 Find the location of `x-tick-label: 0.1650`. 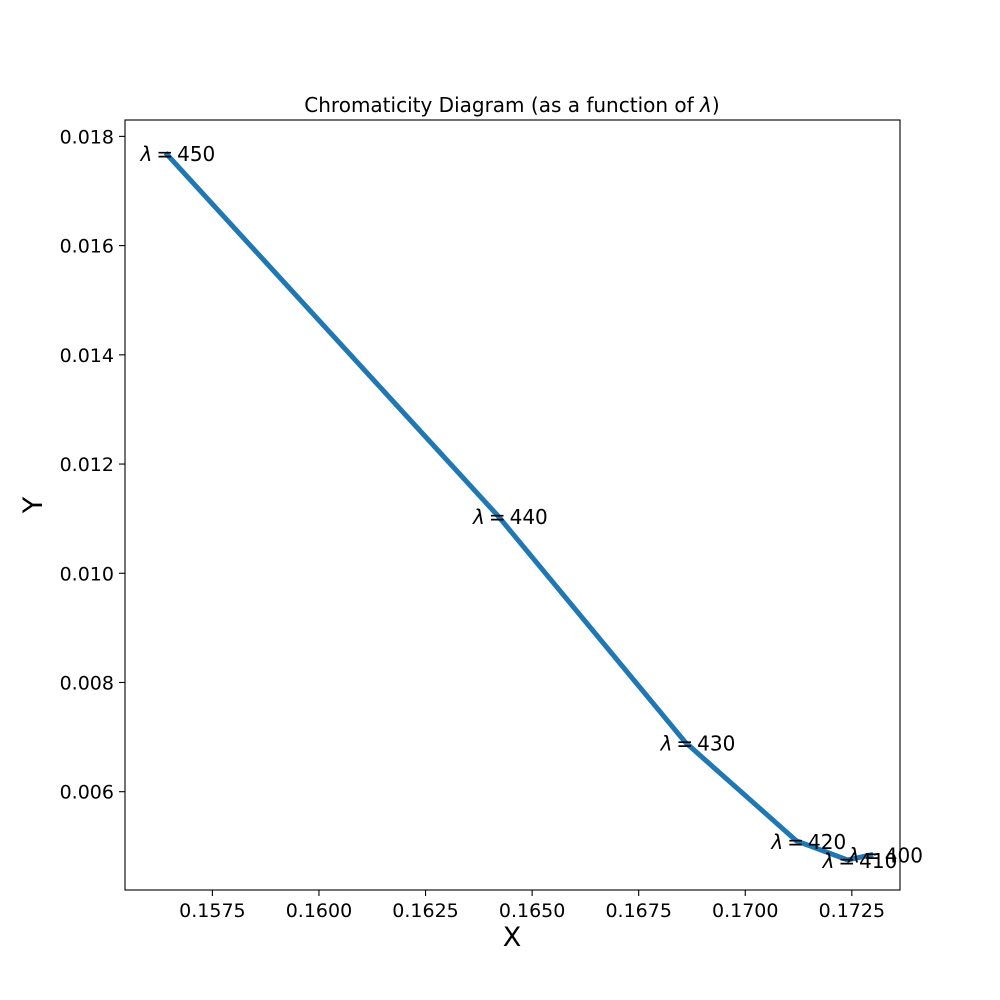

x-tick-label: 0.1650 is located at coordinates (532, 911).